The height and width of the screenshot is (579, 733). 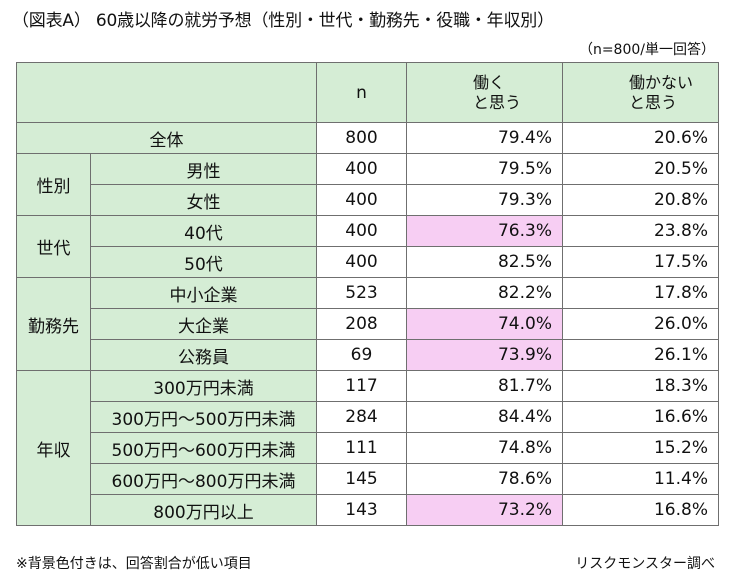 What do you see at coordinates (640, 200) in the screenshot?
I see `cell-notwork: 20.8%` at bounding box center [640, 200].